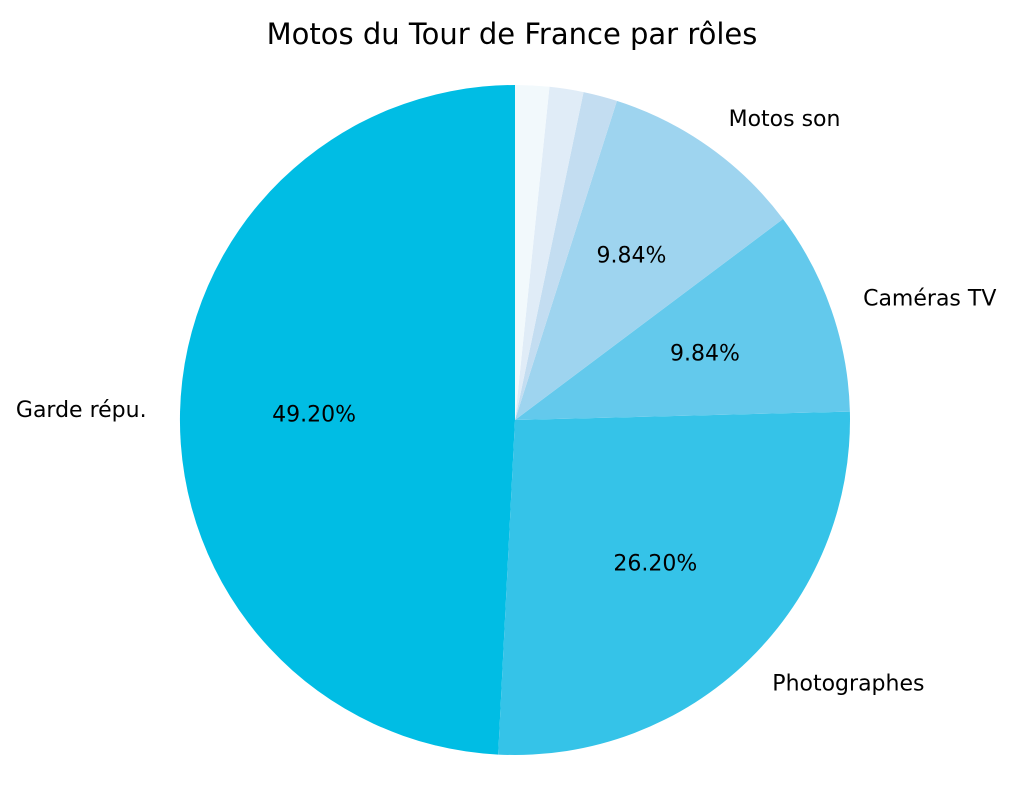  I want to click on pct-label-cameras-tv: 9.84%, so click(705, 354).